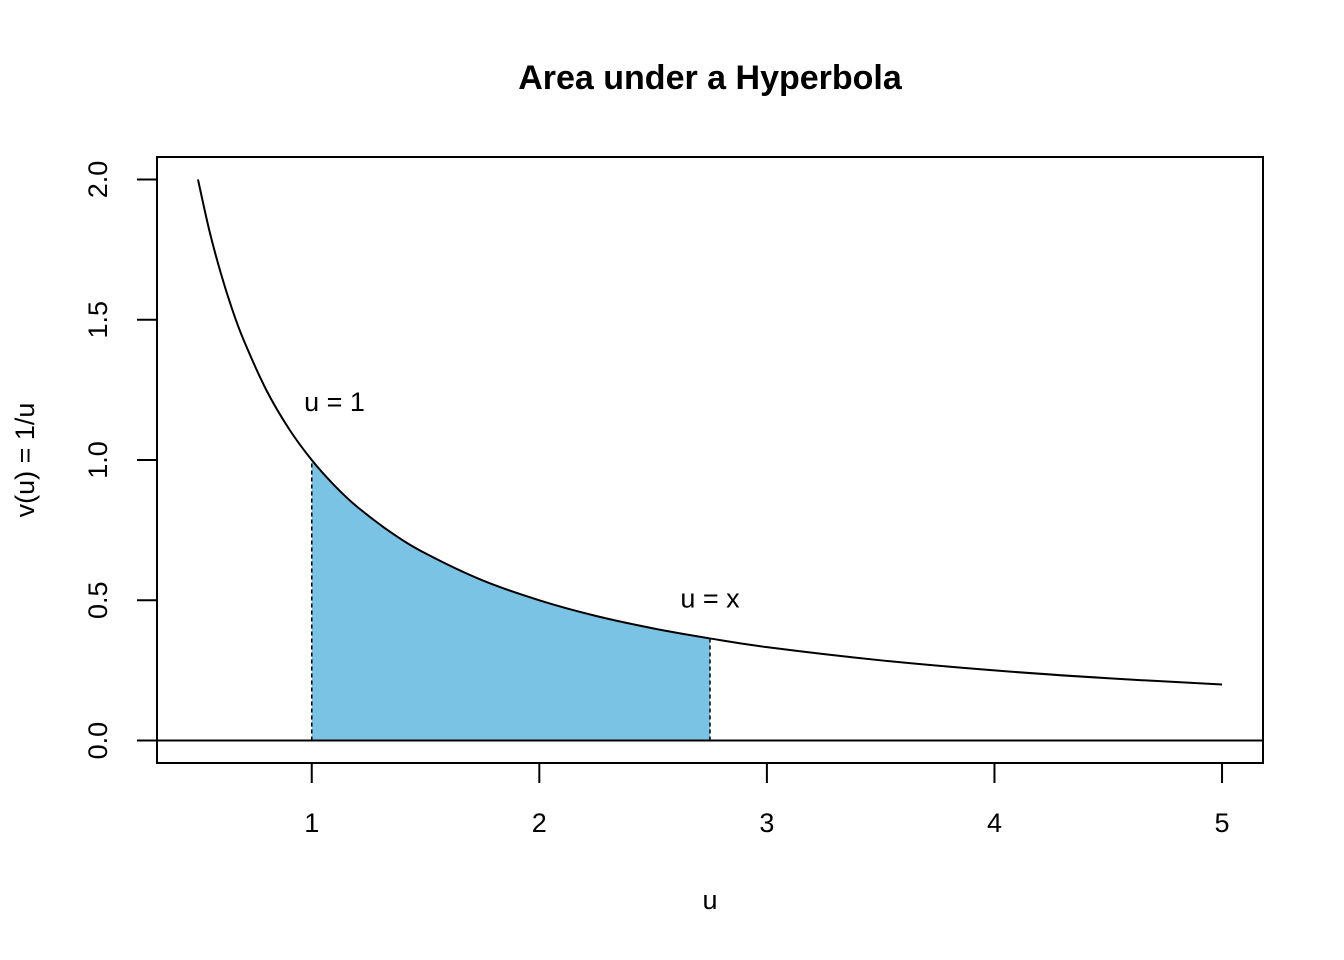 This screenshot has width=1344, height=960. I want to click on chart-title: Area under a Hyperbola, so click(710, 78).